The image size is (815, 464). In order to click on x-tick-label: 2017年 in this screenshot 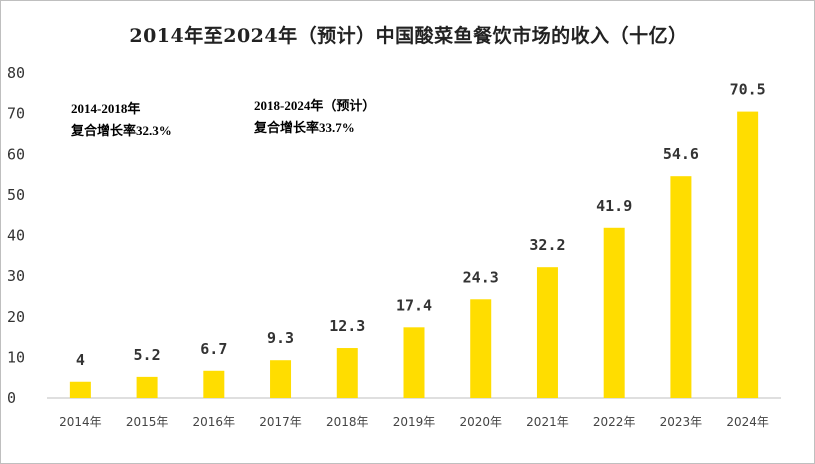, I will do `click(280, 422)`.